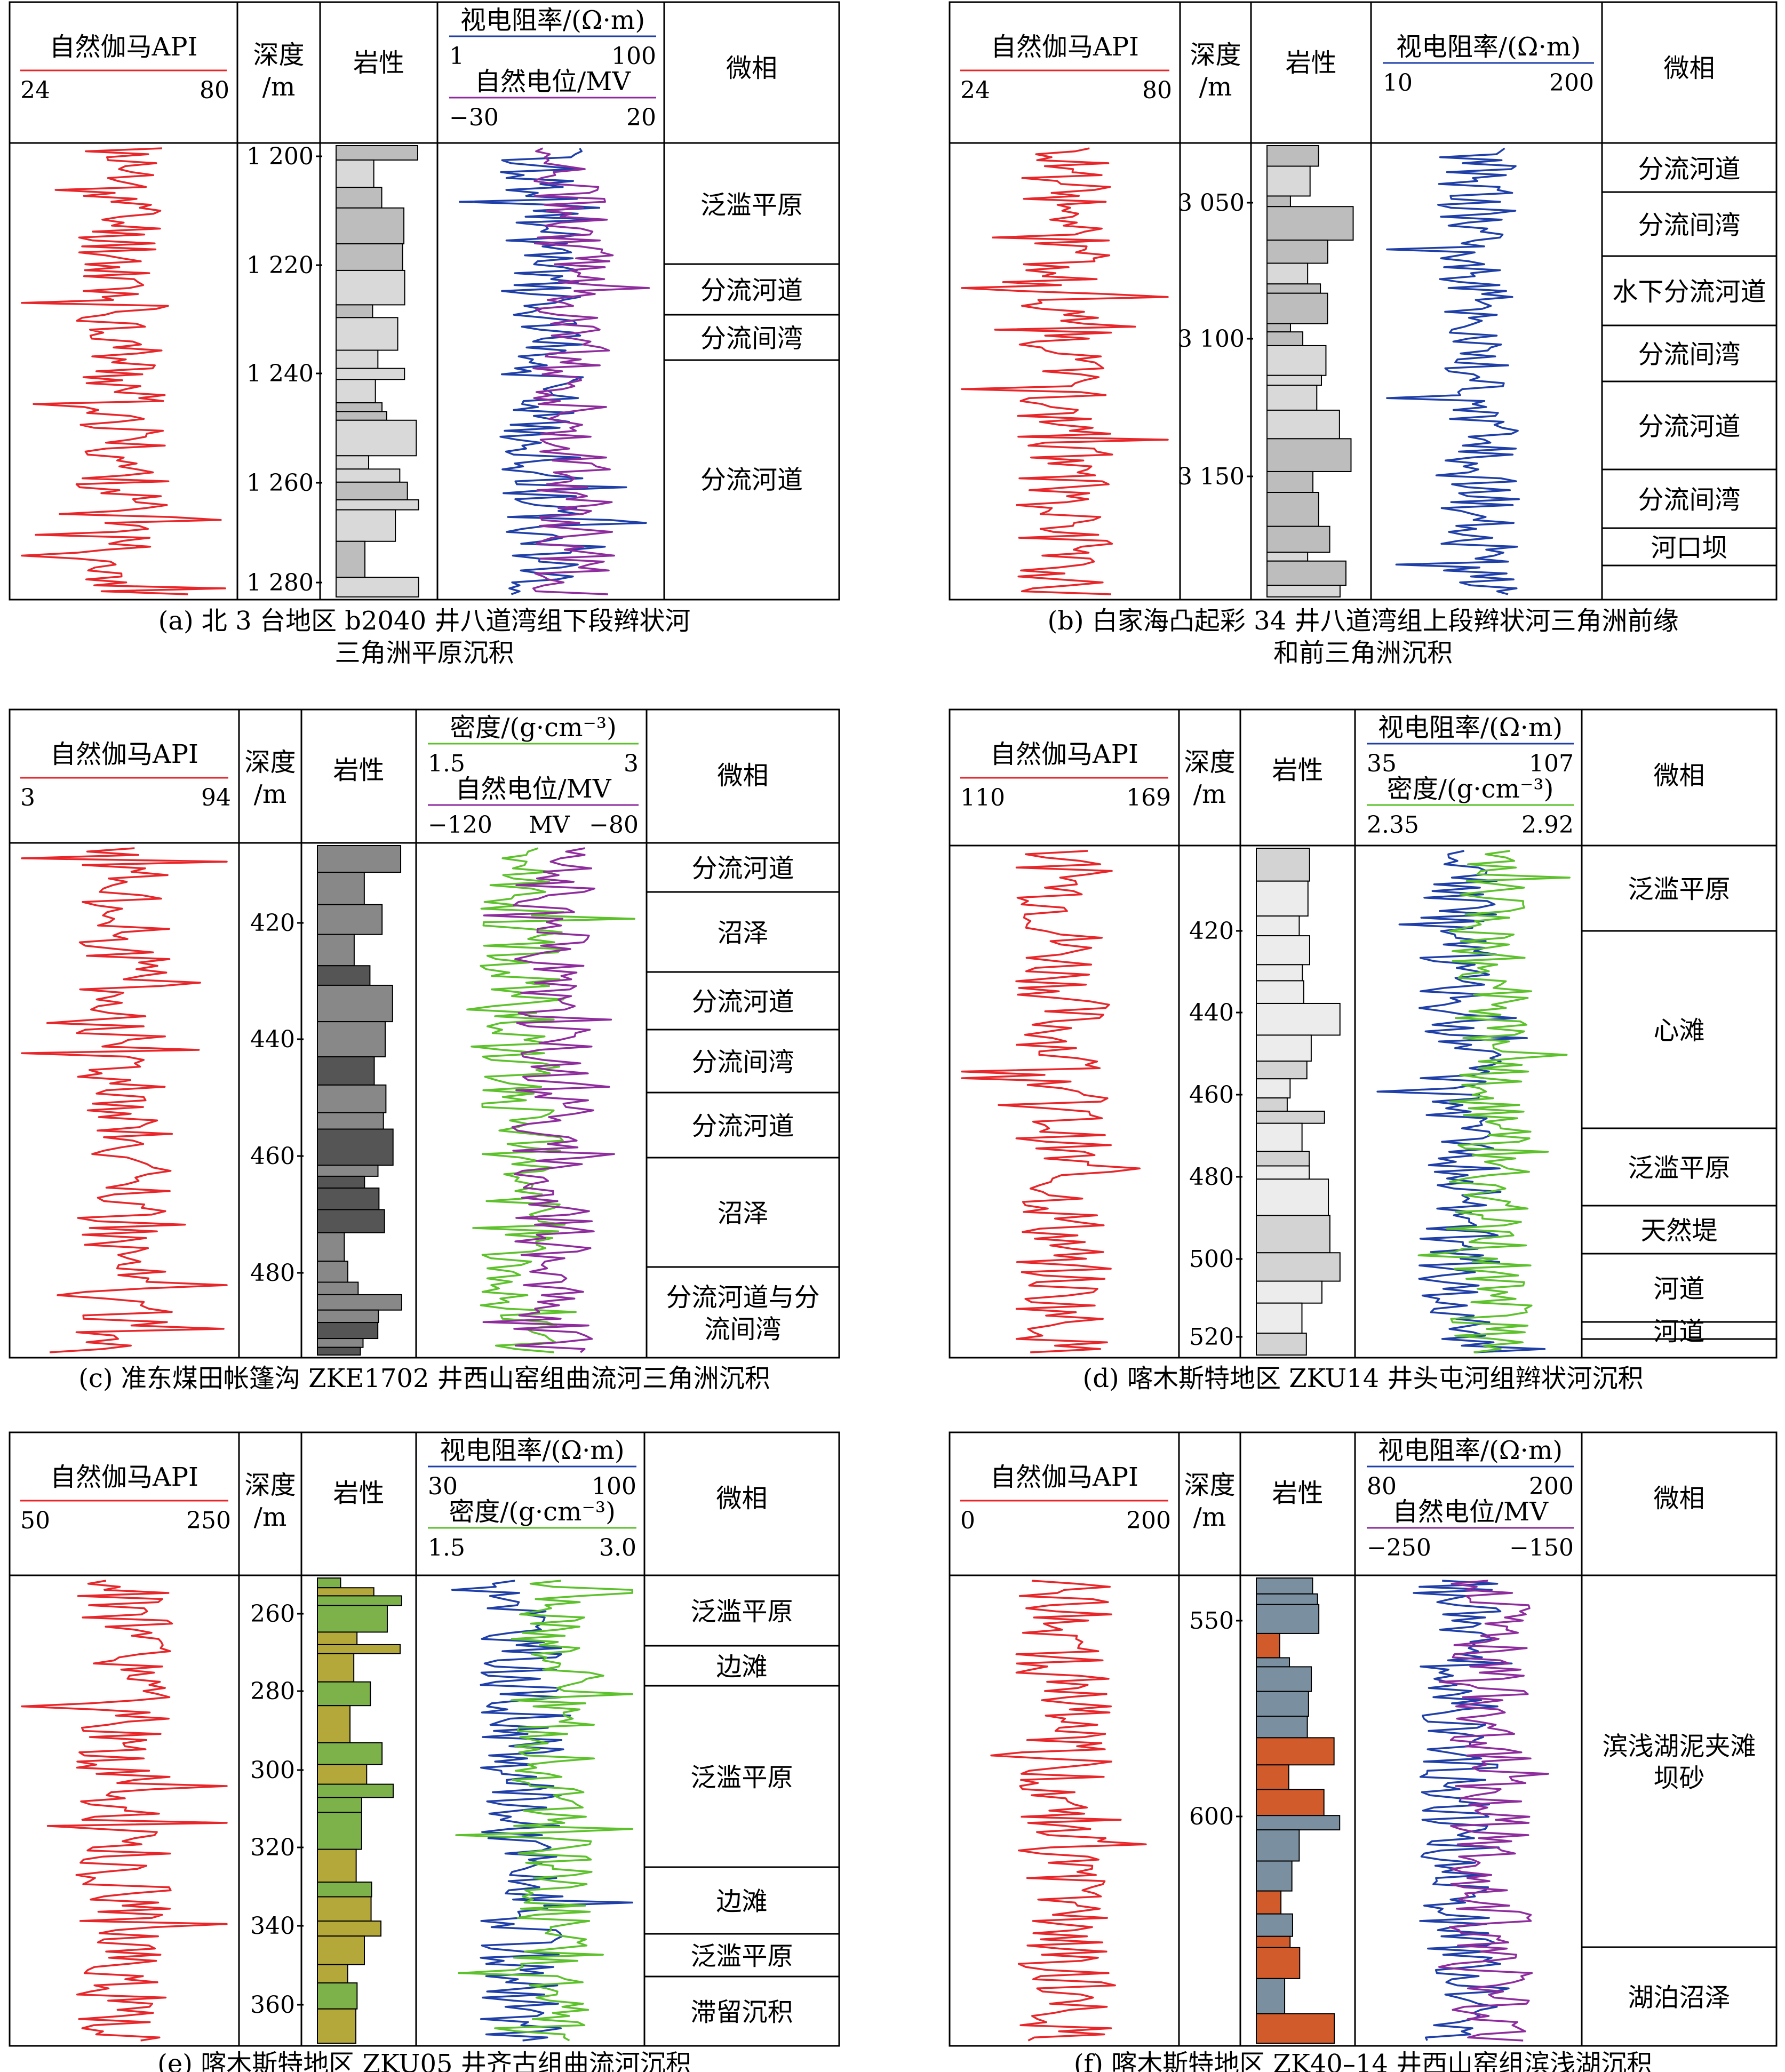 This screenshot has width=1785, height=2072. I want to click on log-min: −120, so click(460, 825).